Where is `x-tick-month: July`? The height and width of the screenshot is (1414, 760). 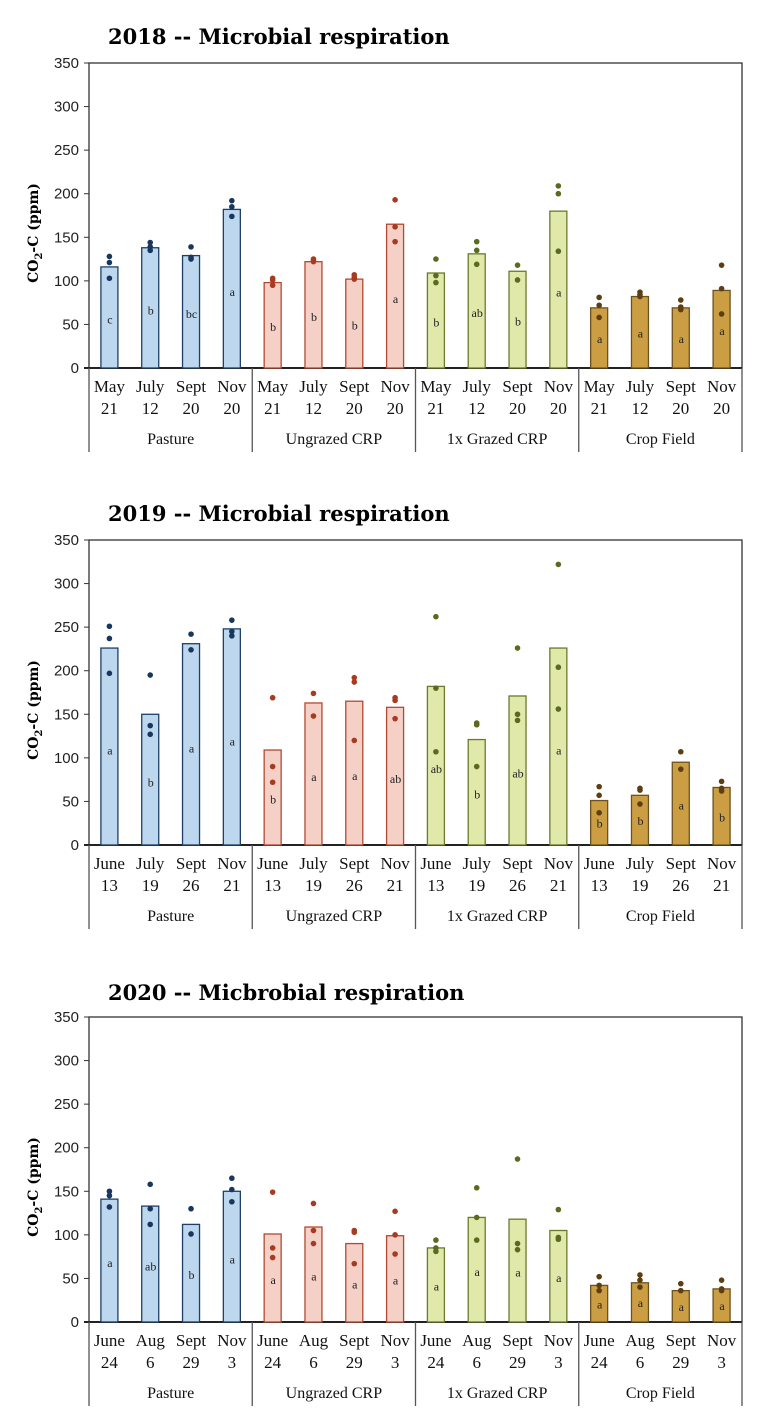 x-tick-month: July is located at coordinates (313, 386).